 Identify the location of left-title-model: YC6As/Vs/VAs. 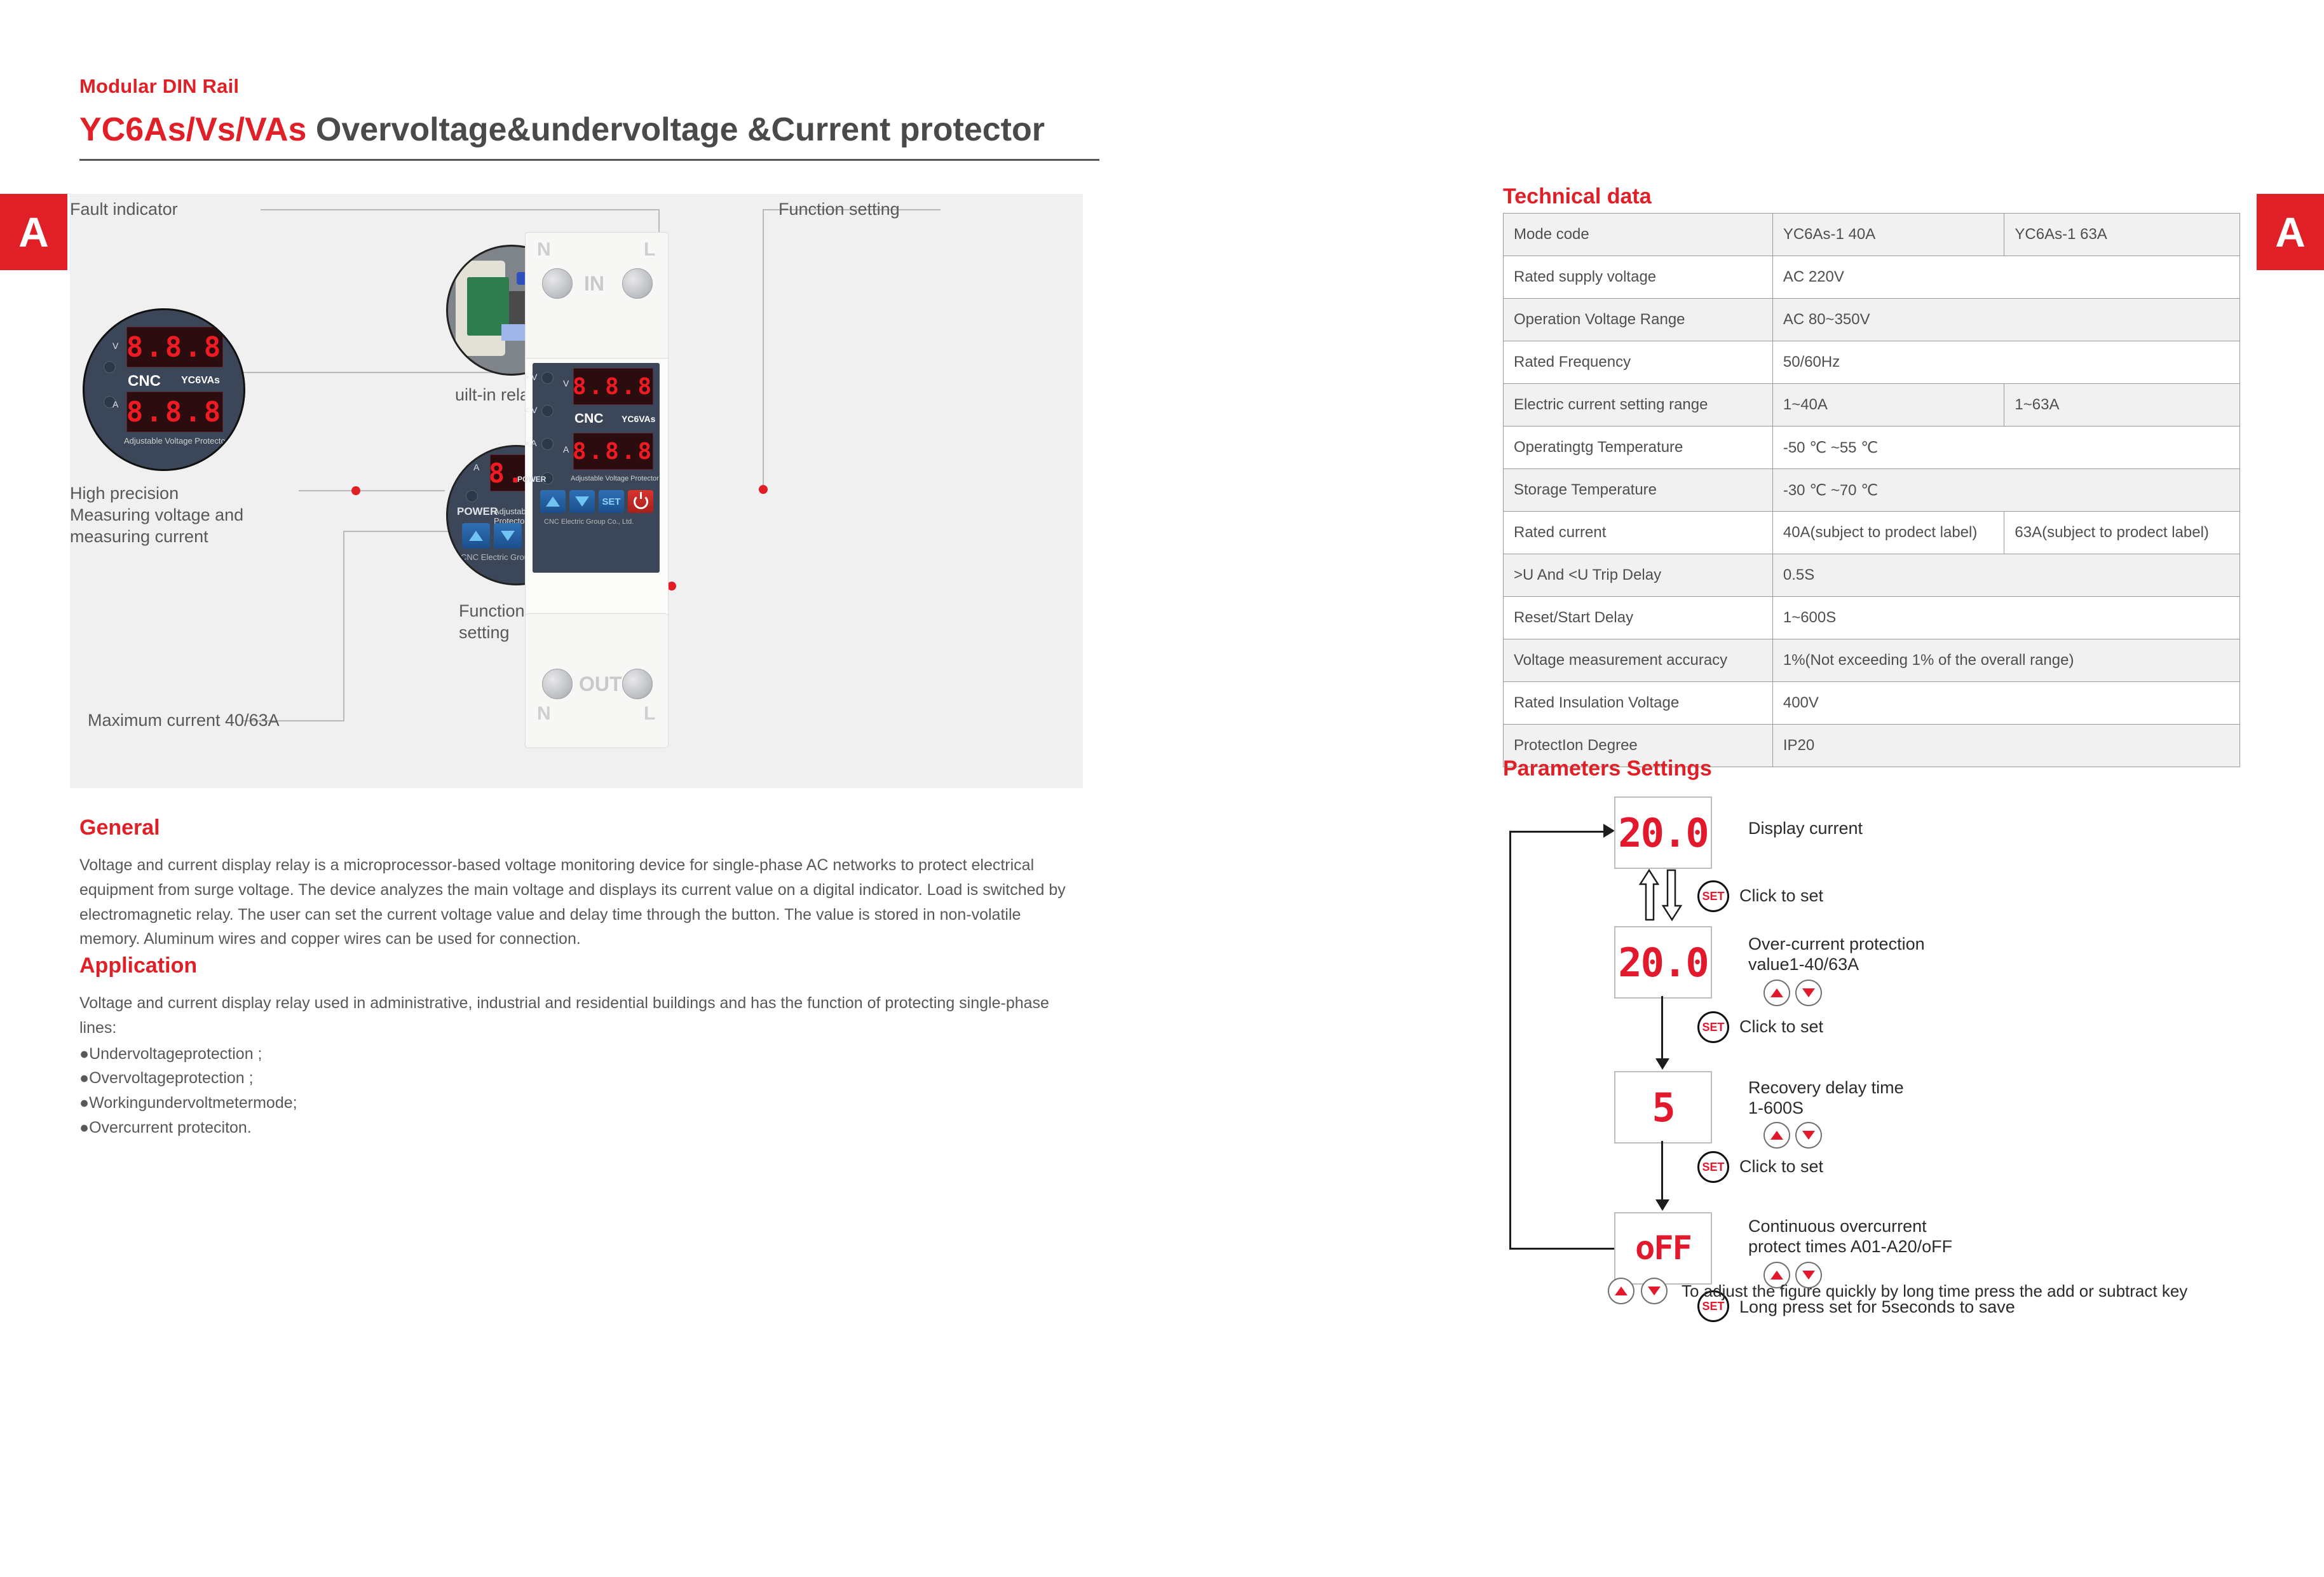
(193, 129).